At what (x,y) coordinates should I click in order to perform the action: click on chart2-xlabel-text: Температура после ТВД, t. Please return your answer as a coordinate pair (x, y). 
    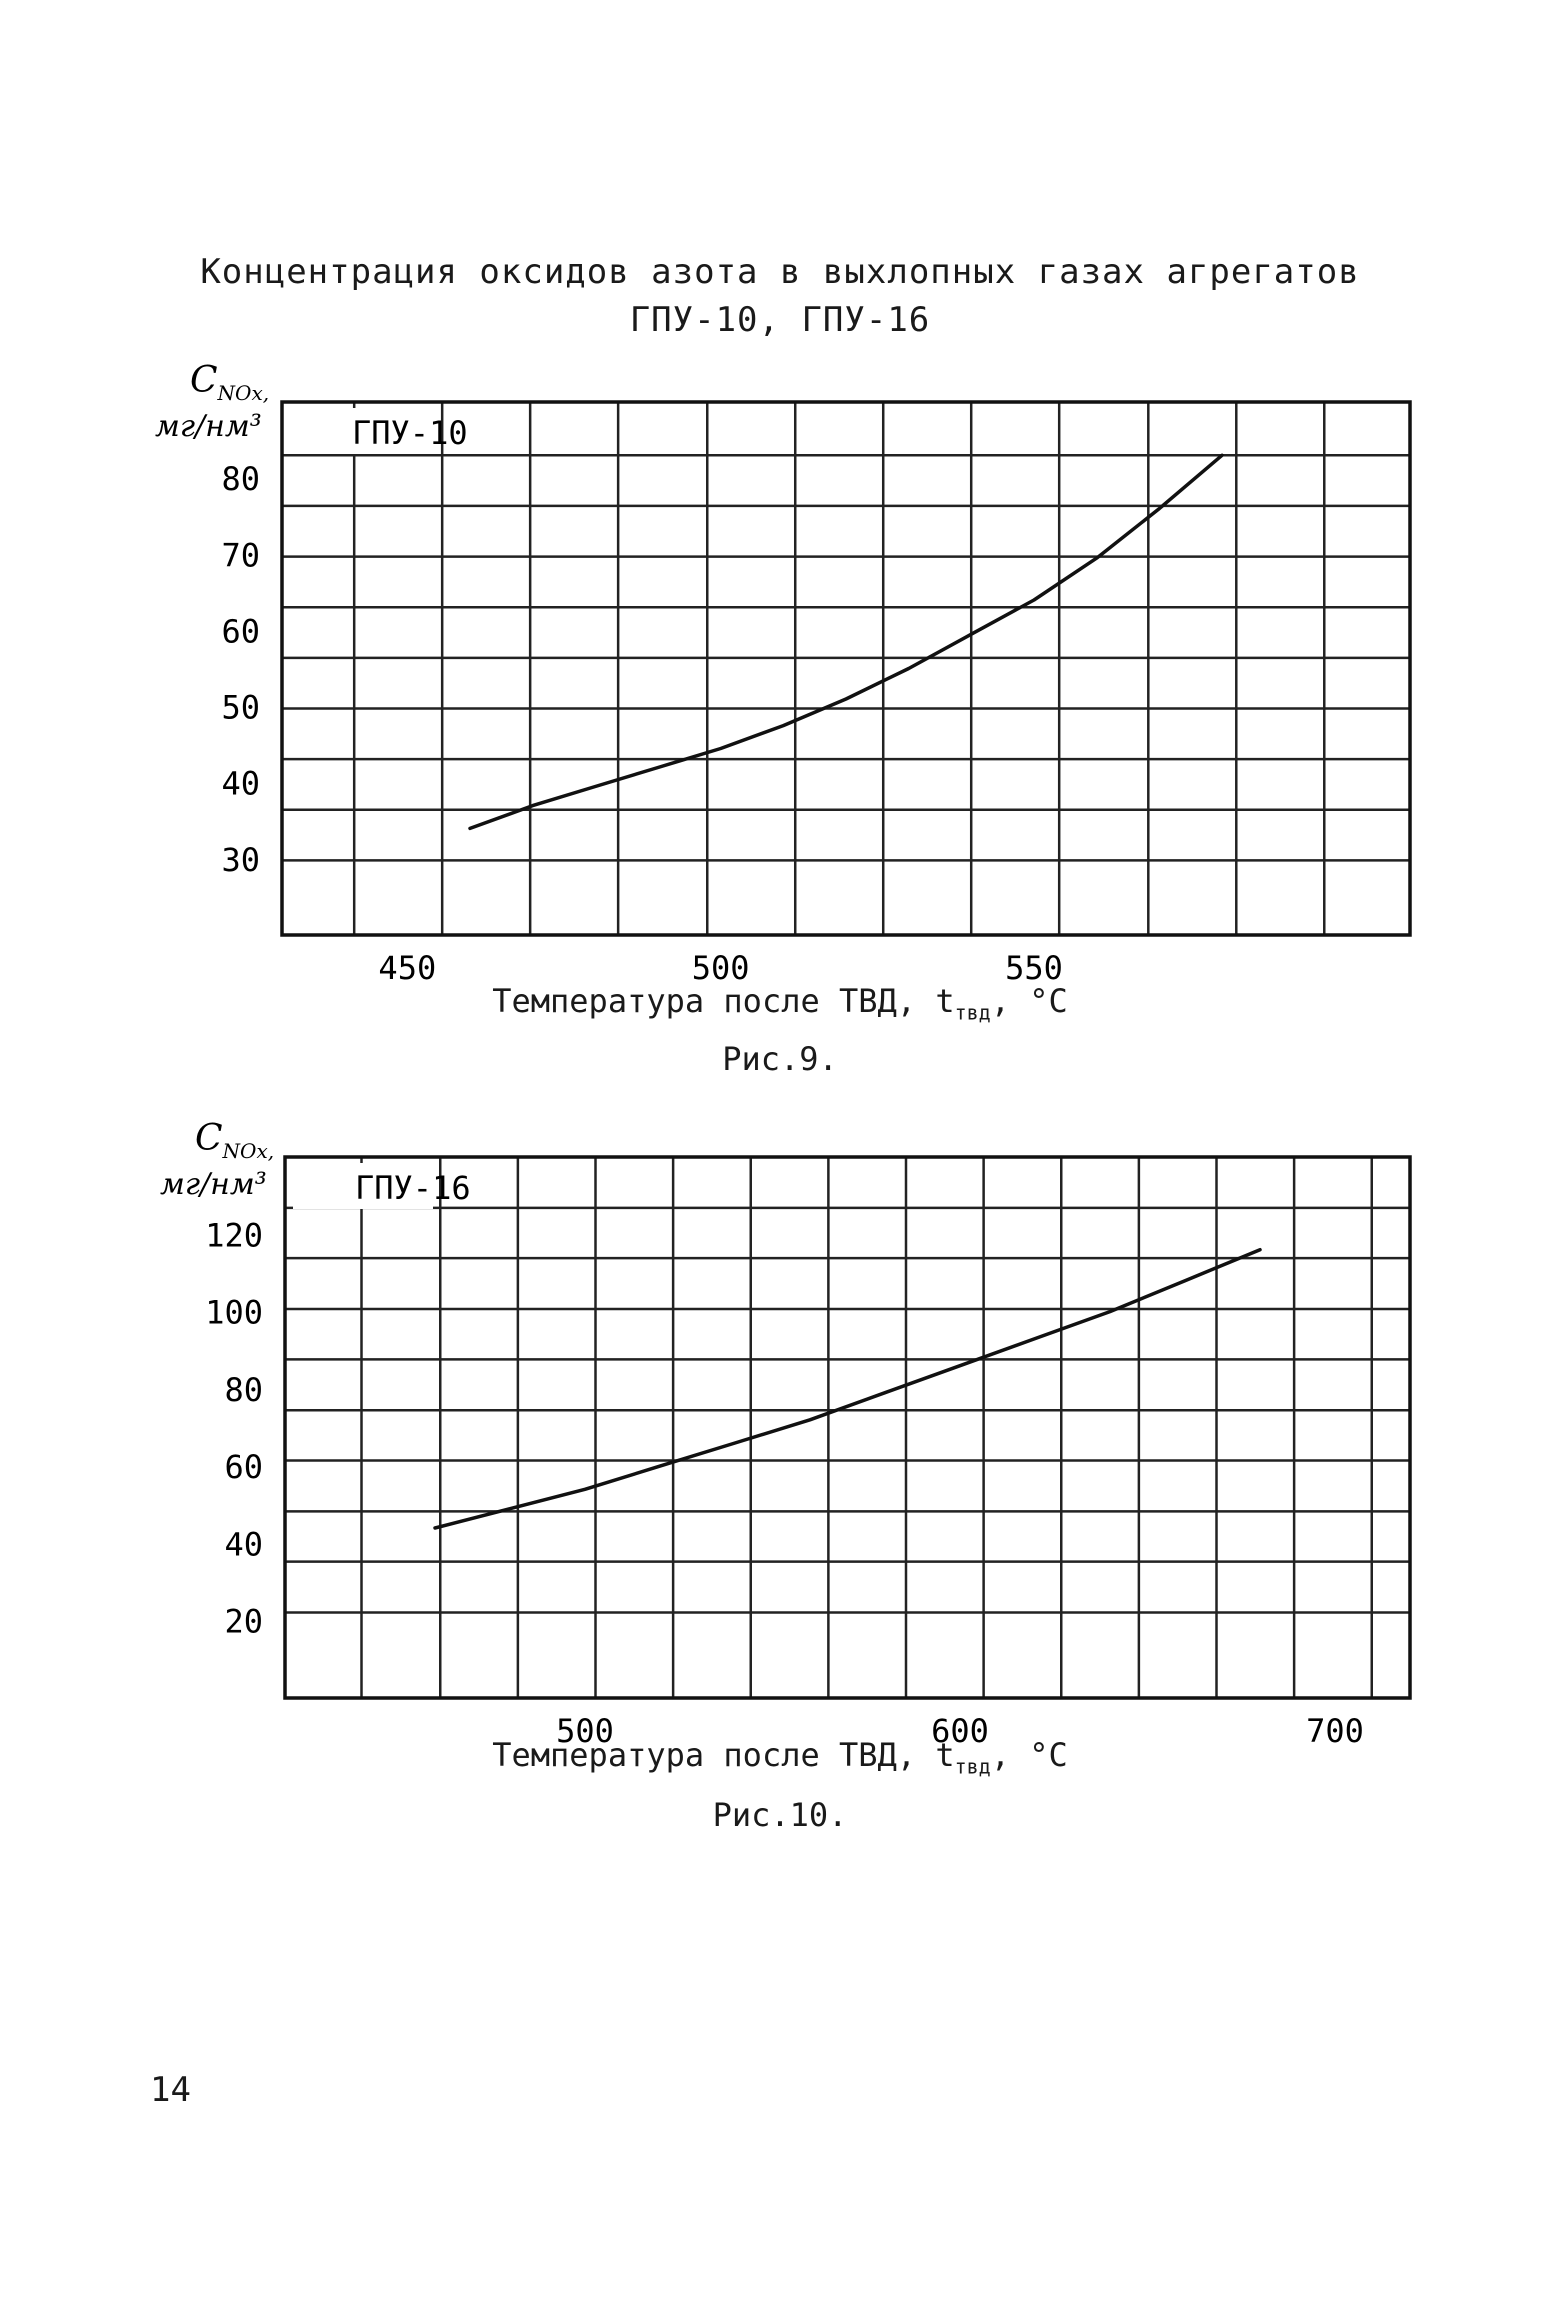
    Looking at the image, I should click on (723, 1755).